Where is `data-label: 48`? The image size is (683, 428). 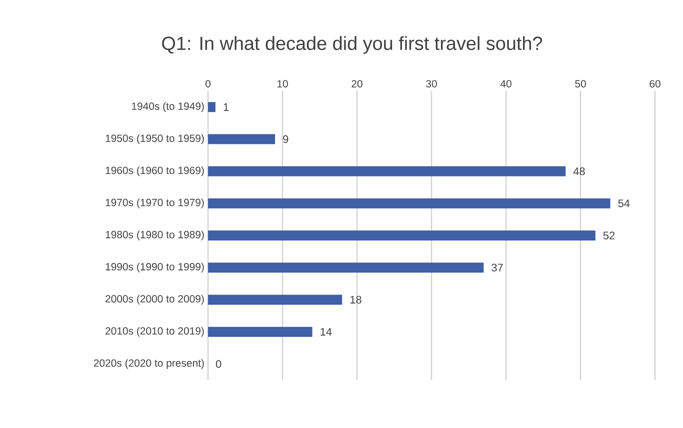
data-label: 48 is located at coordinates (579, 171).